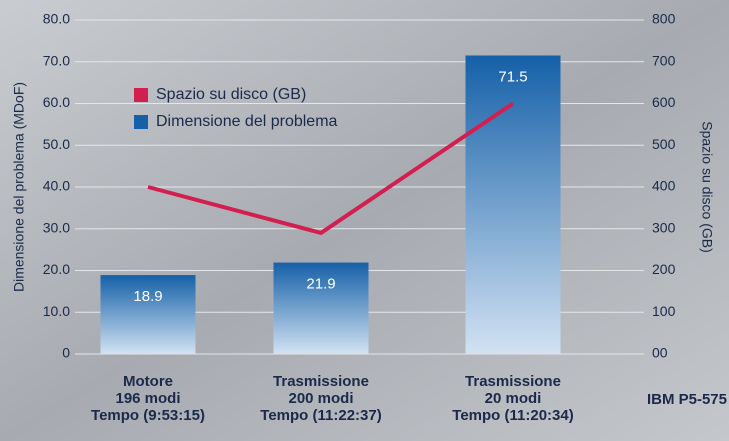 Image resolution: width=729 pixels, height=441 pixels. Describe the element at coordinates (148, 381) in the screenshot. I see `x-tick-label: Motore` at that location.